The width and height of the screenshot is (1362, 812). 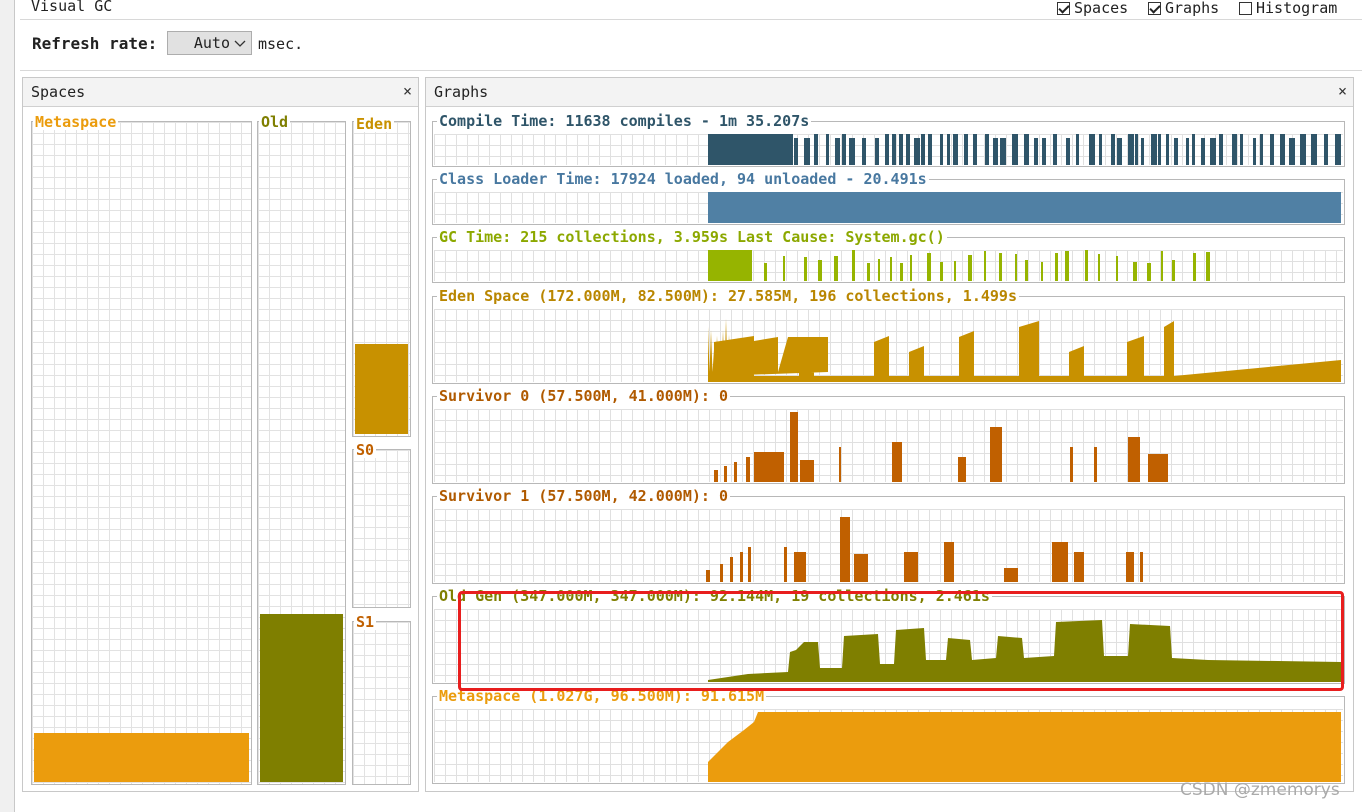 What do you see at coordinates (141, 757) in the screenshot?
I see `metaspace-fill` at bounding box center [141, 757].